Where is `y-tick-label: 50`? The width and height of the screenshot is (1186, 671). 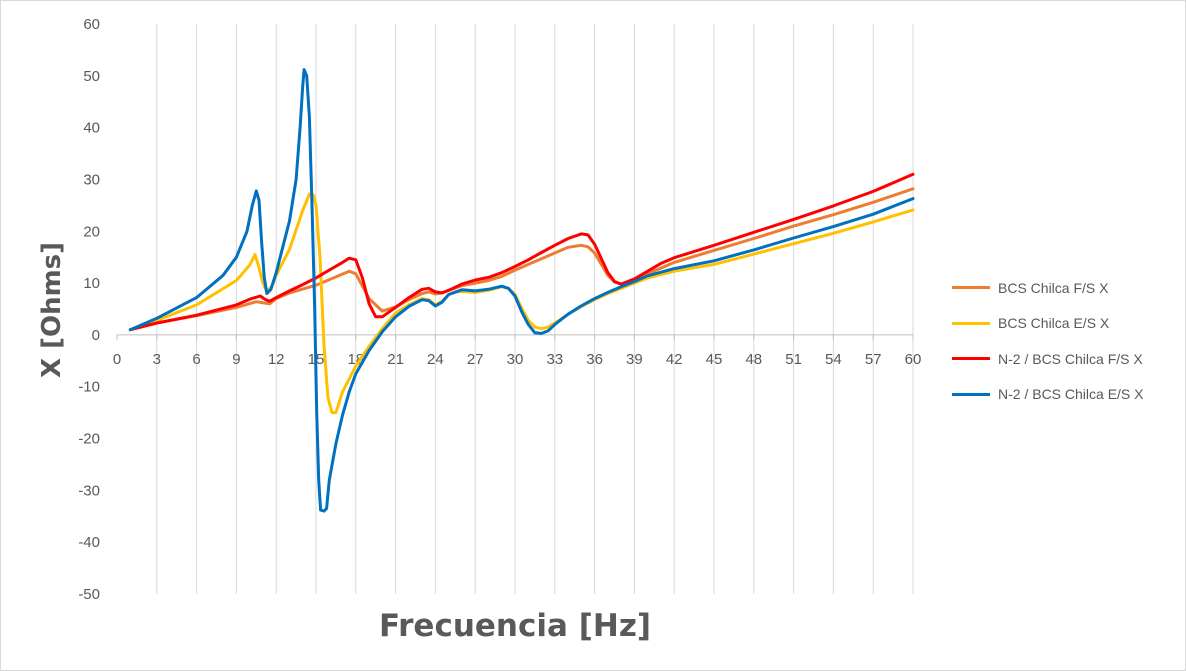 y-tick-label: 50 is located at coordinates (91, 76).